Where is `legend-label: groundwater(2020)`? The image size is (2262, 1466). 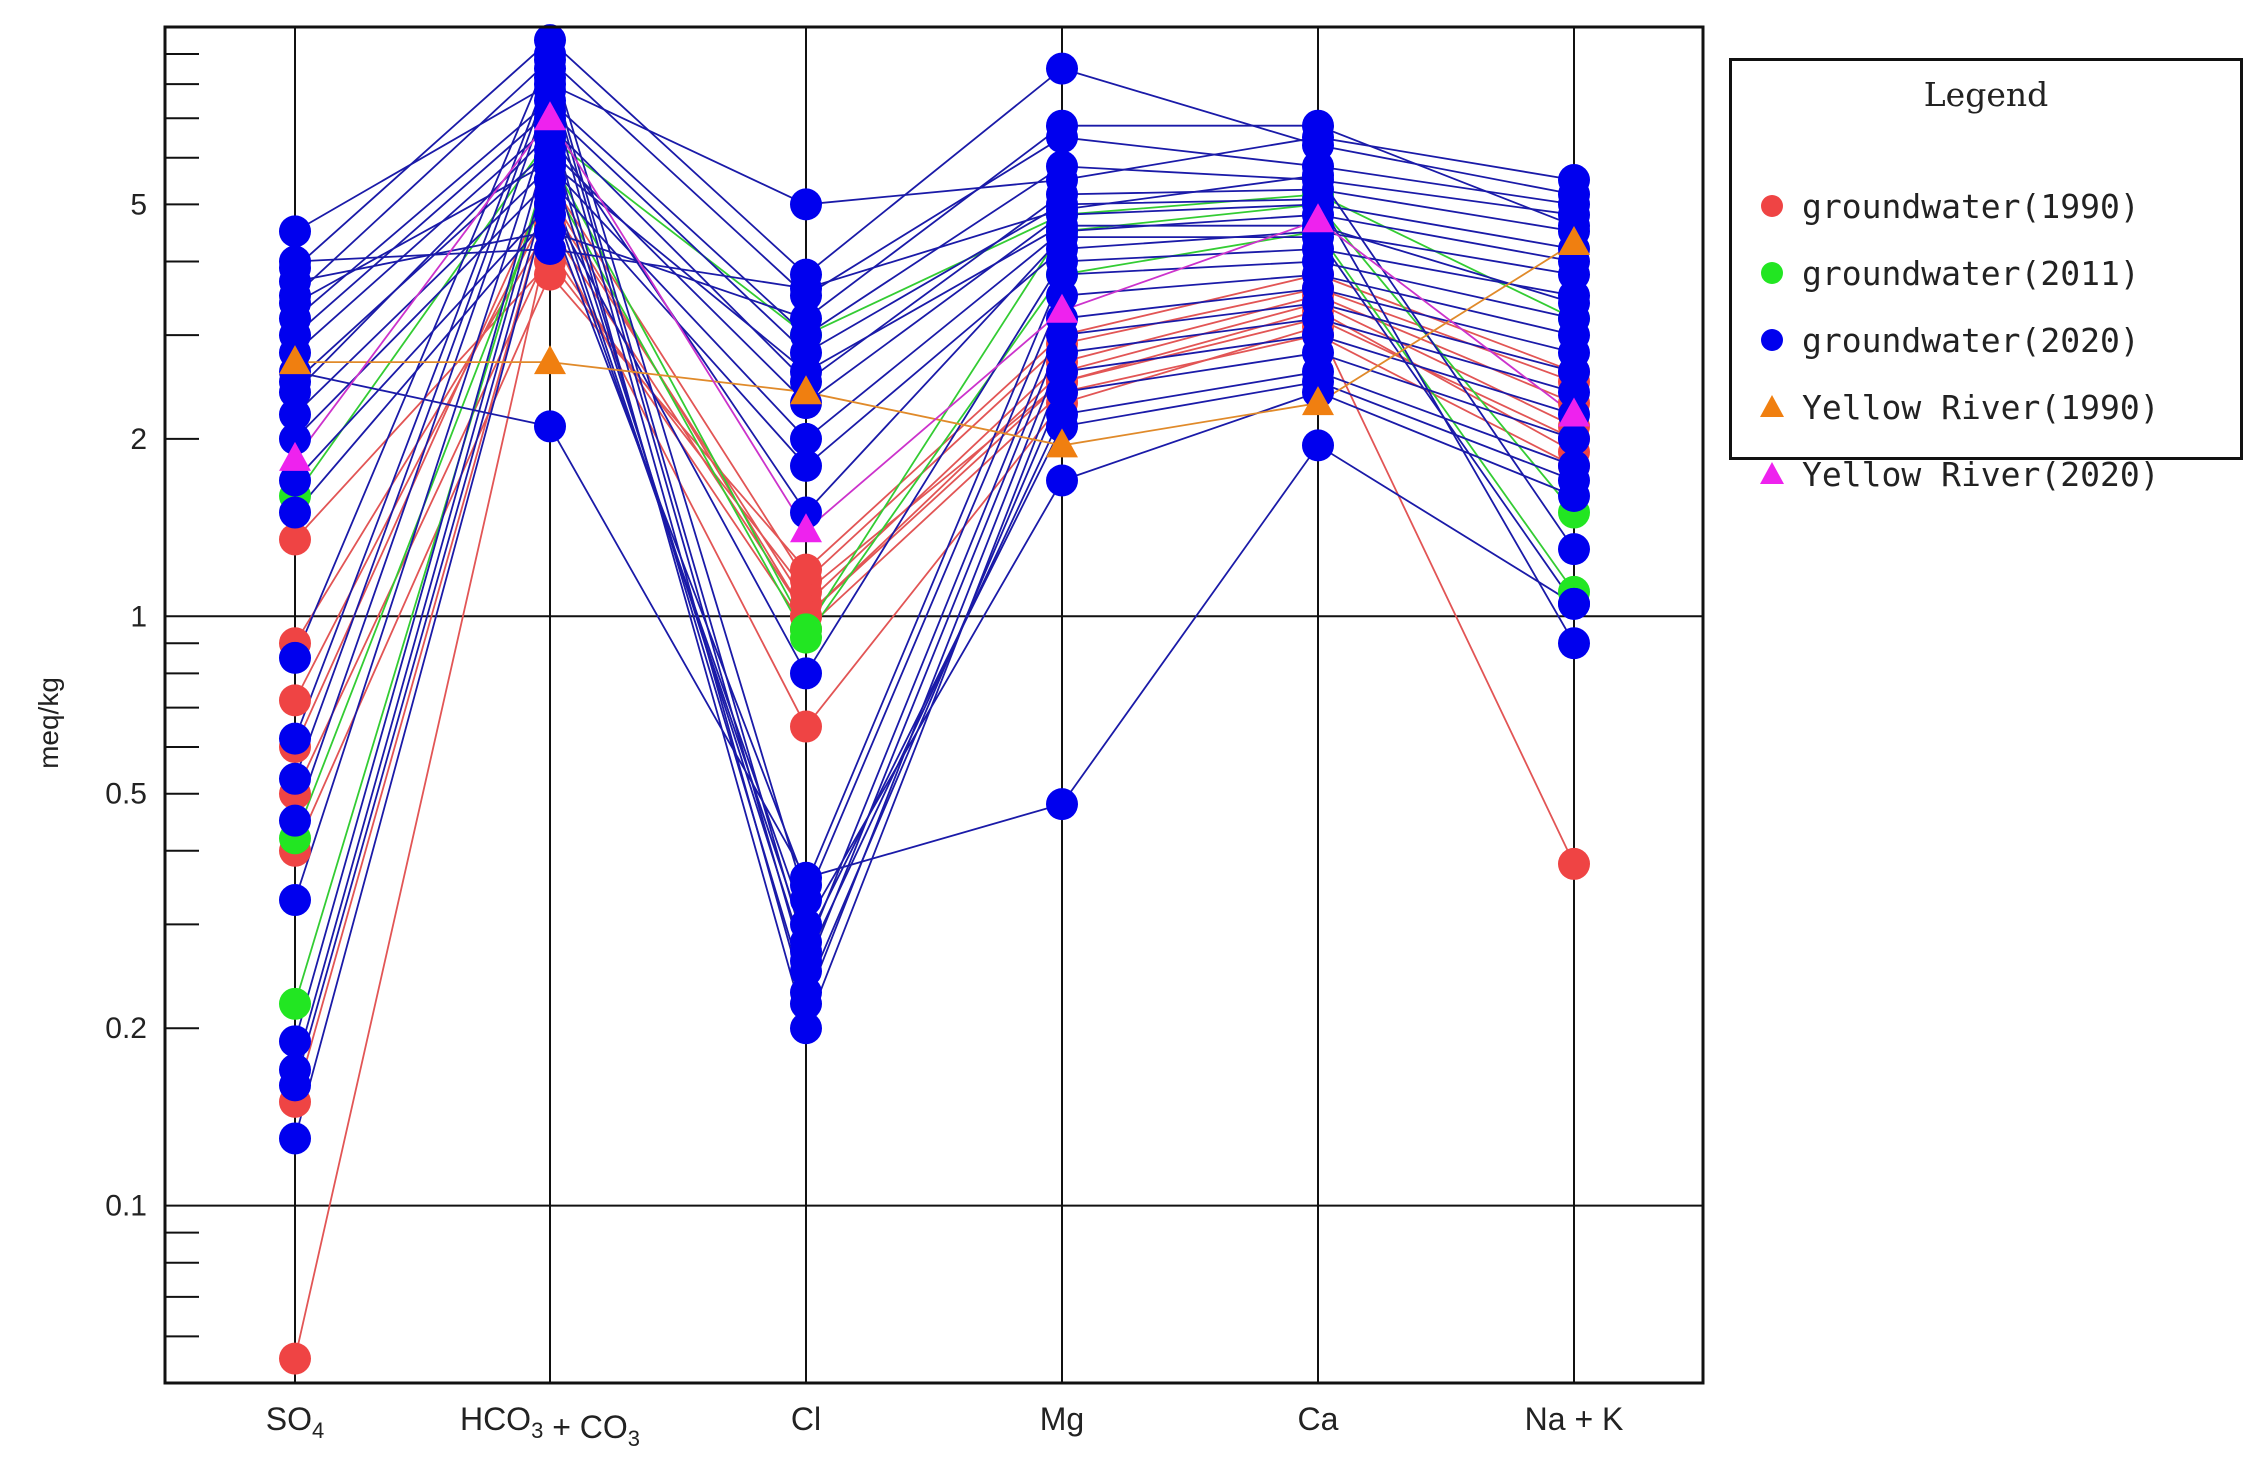
legend-label: groundwater(2020) is located at coordinates (1971, 340).